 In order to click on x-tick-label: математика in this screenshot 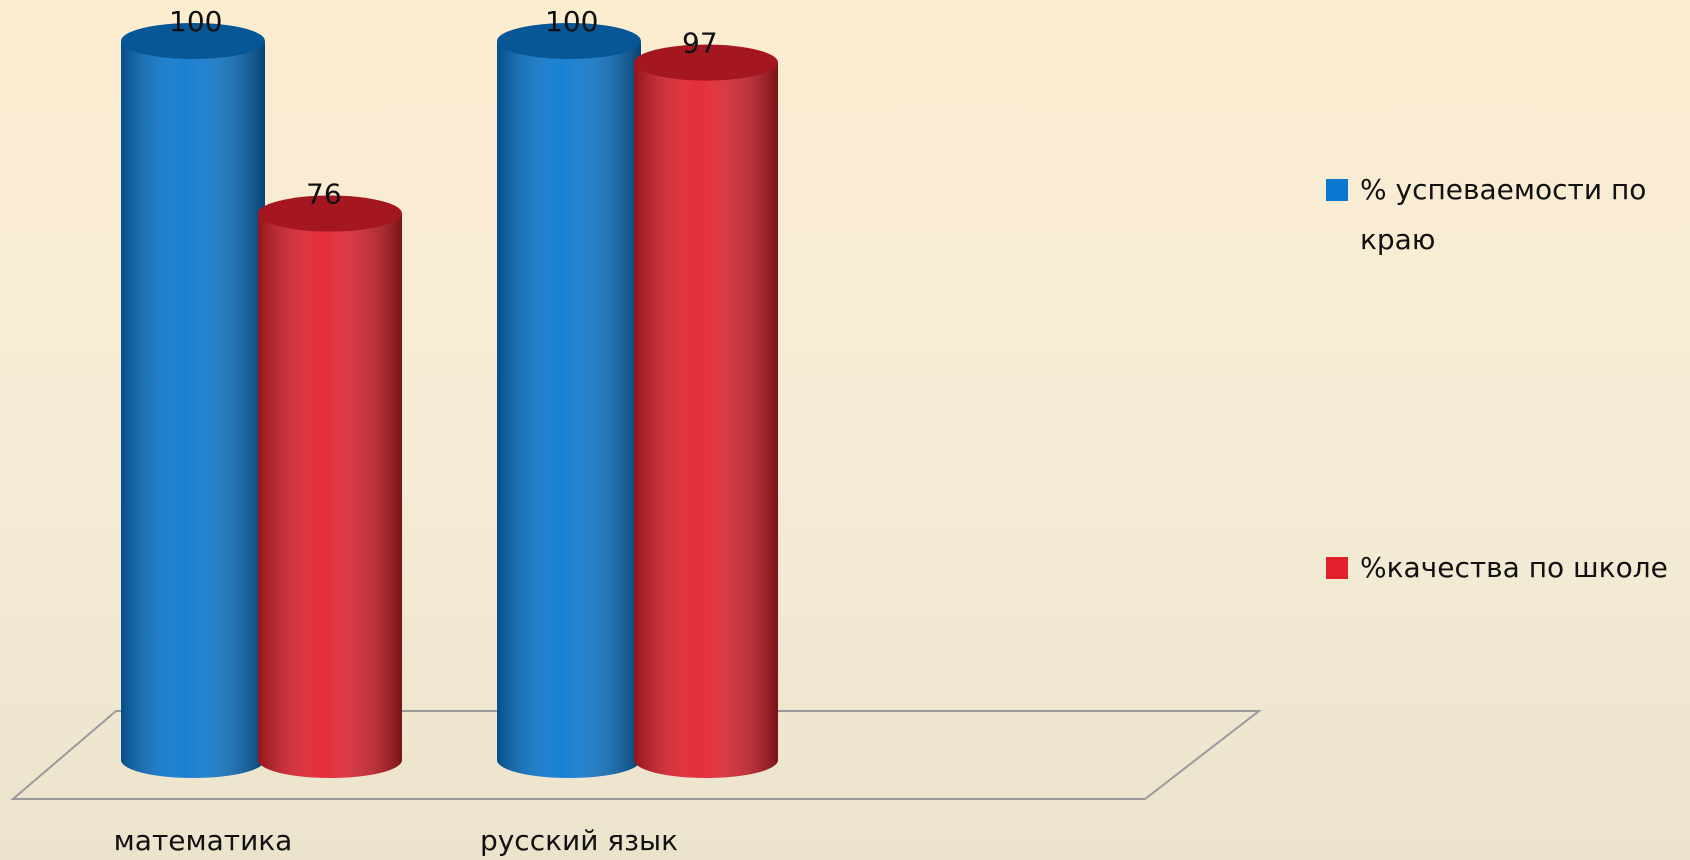, I will do `click(203, 840)`.